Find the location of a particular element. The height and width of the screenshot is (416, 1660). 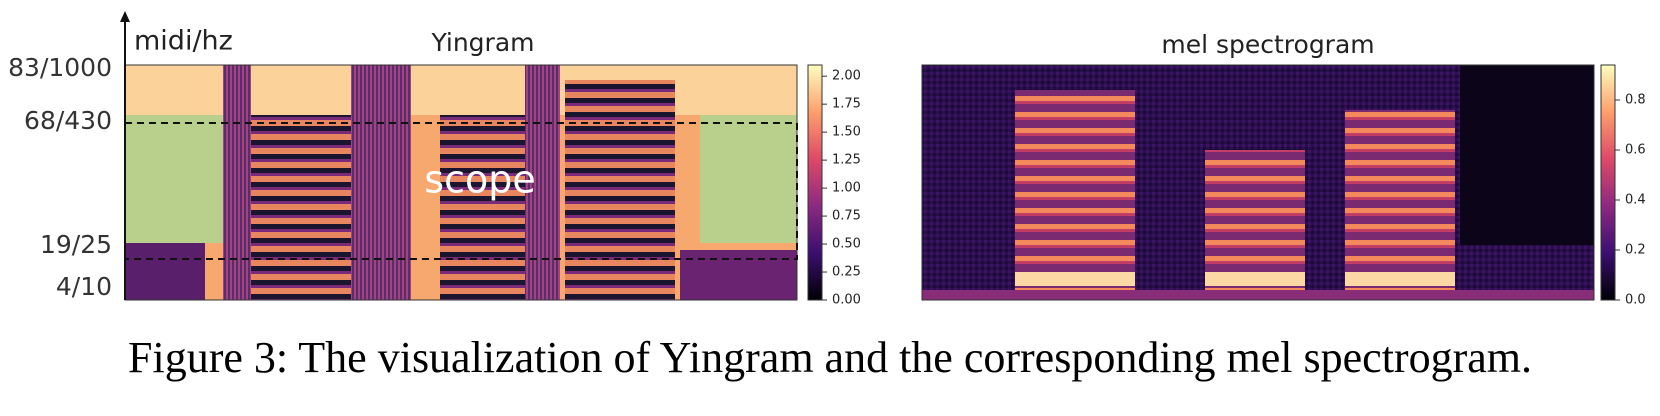

colorbar-tick-label: 1.00 is located at coordinates (846, 188).